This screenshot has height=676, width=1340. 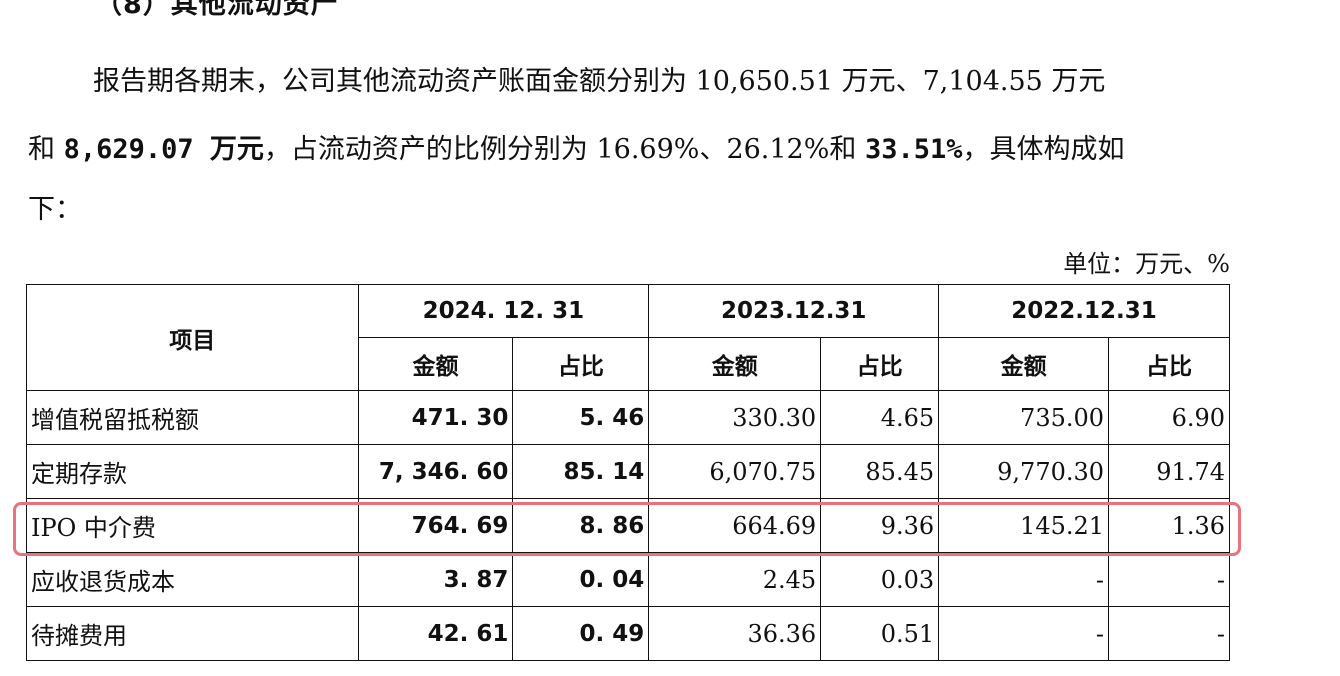 I want to click on paragraph-text: ，具体构成如, so click(x=1043, y=149).